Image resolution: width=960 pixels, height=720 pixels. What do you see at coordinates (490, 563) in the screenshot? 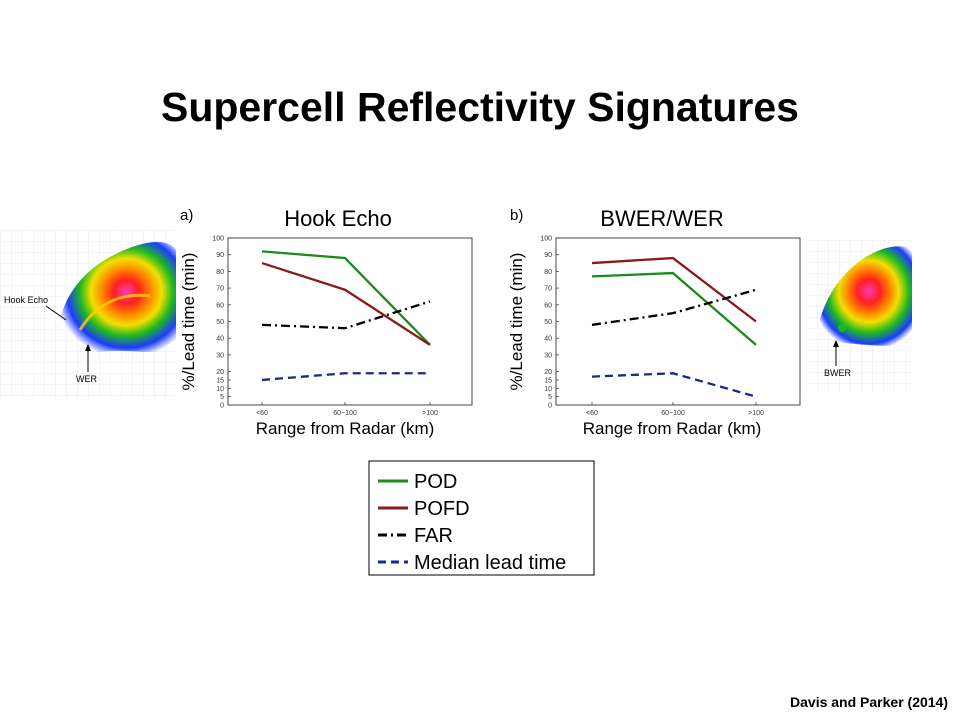
I see `legend-label: Median lead time` at bounding box center [490, 563].